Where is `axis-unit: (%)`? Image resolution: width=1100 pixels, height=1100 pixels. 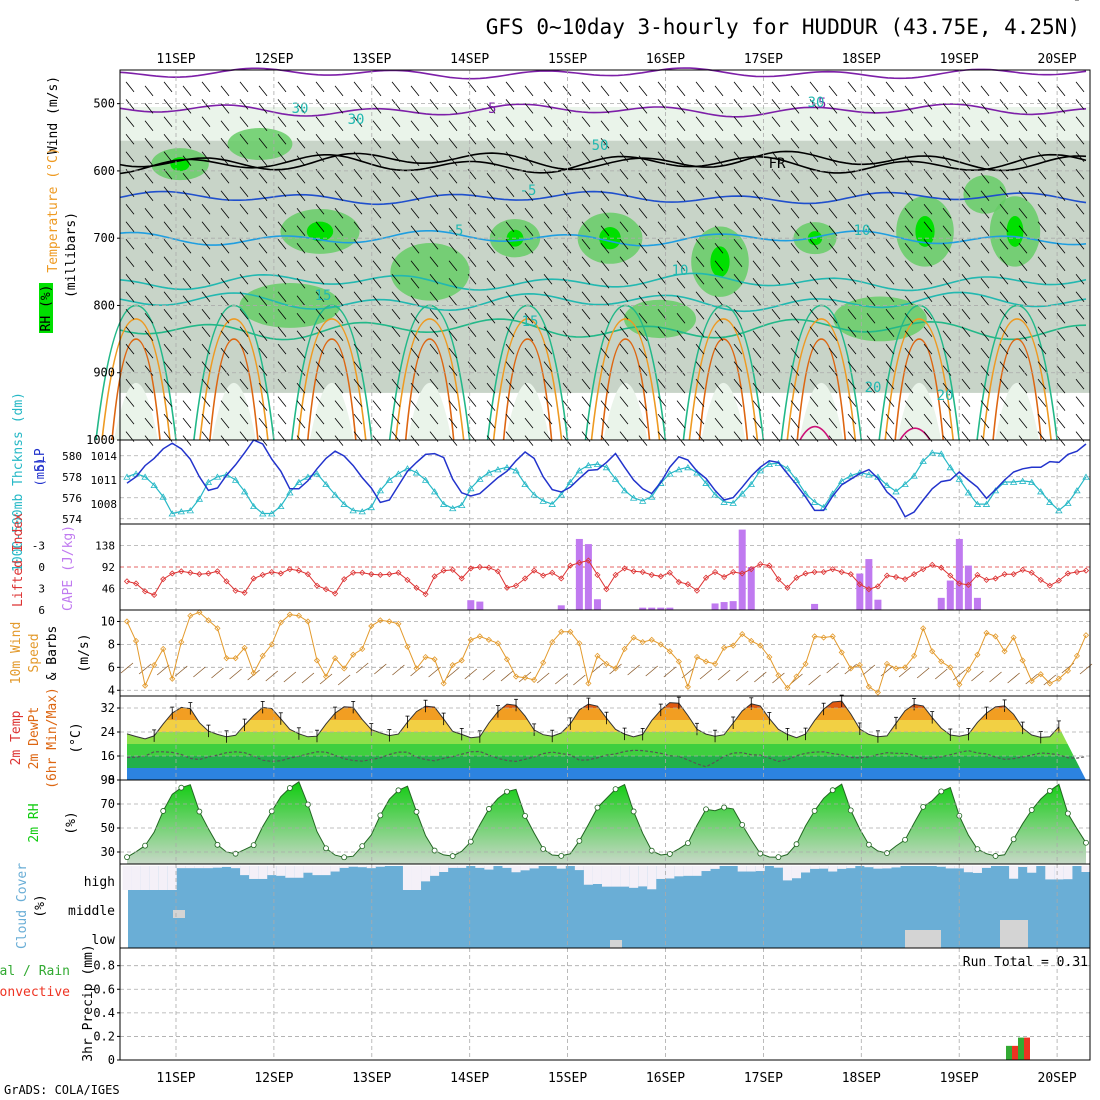
axis-unit: (%) is located at coordinates (40, 905).